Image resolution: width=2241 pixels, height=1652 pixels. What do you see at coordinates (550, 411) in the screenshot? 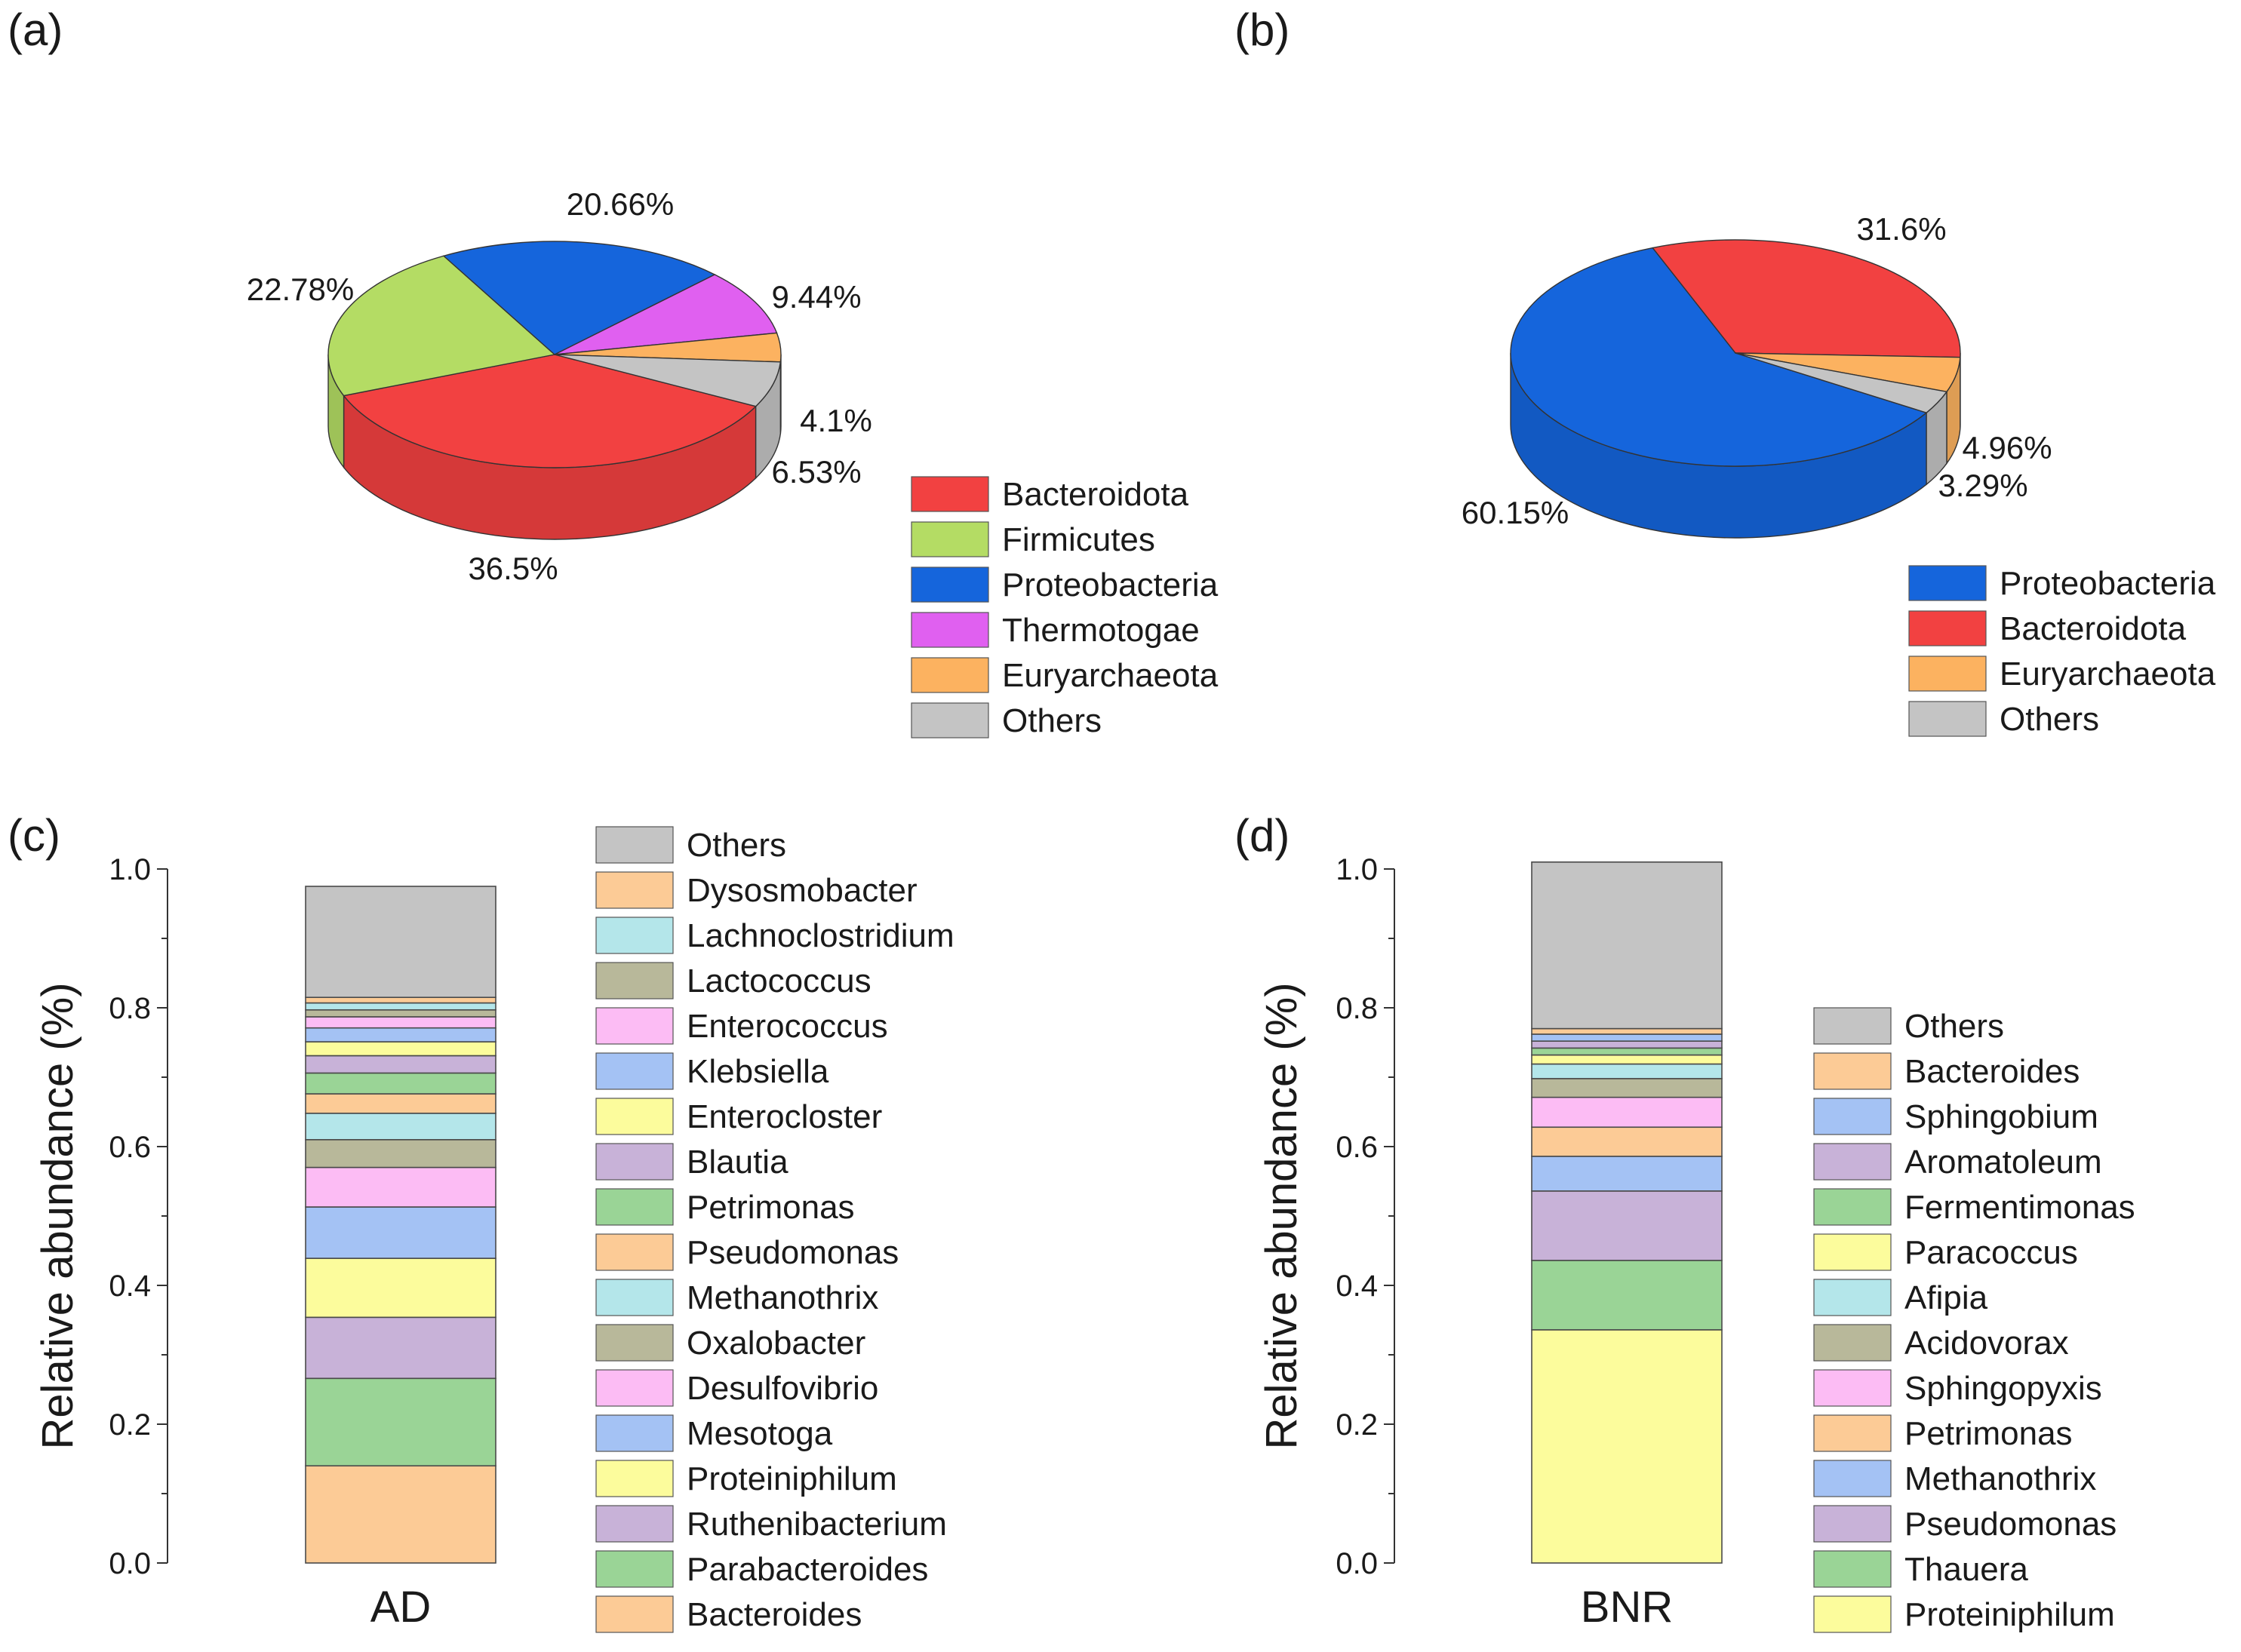
I see `pie-slice-bacteroidota` at bounding box center [550, 411].